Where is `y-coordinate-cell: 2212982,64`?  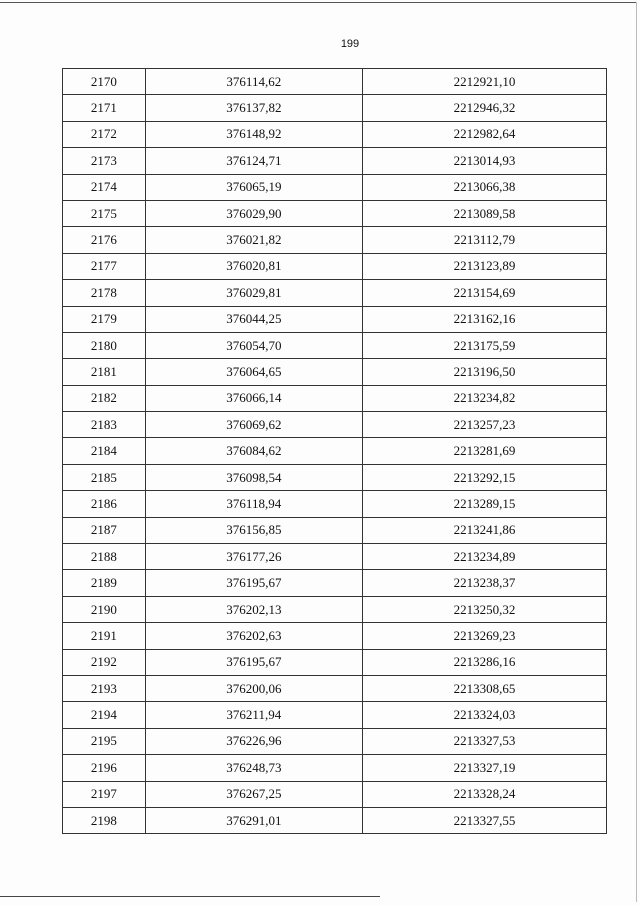
y-coordinate-cell: 2212982,64 is located at coordinates (484, 134).